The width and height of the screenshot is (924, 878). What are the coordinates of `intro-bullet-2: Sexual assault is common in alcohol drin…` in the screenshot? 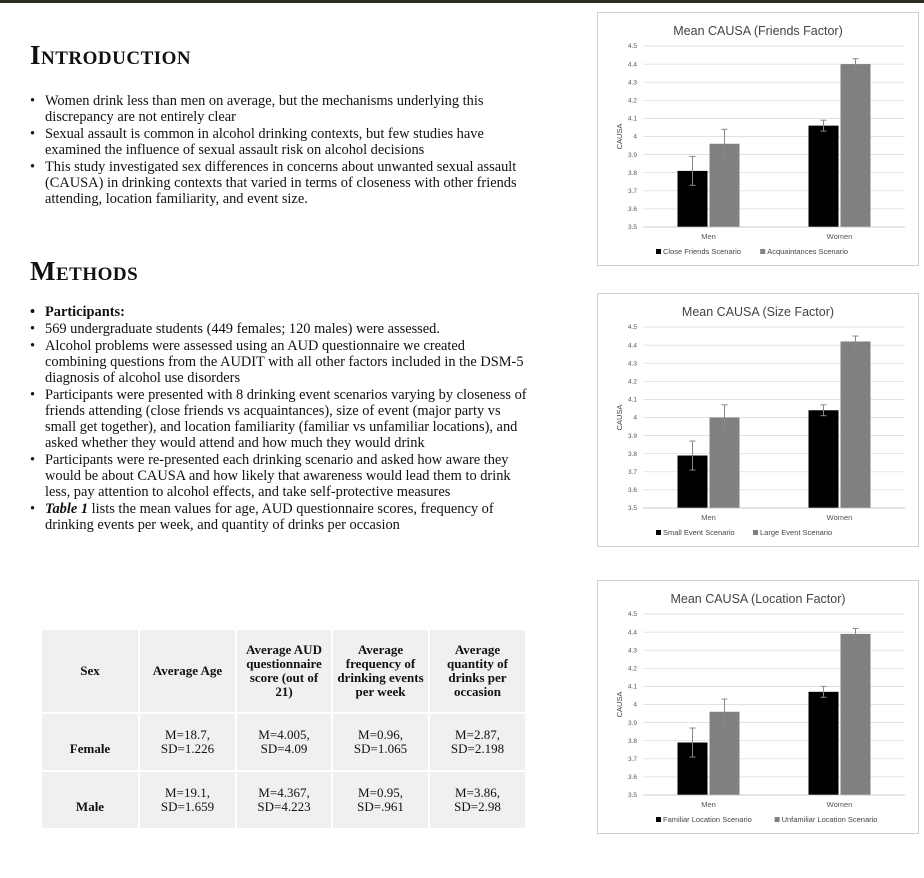 It's located at (278, 142).